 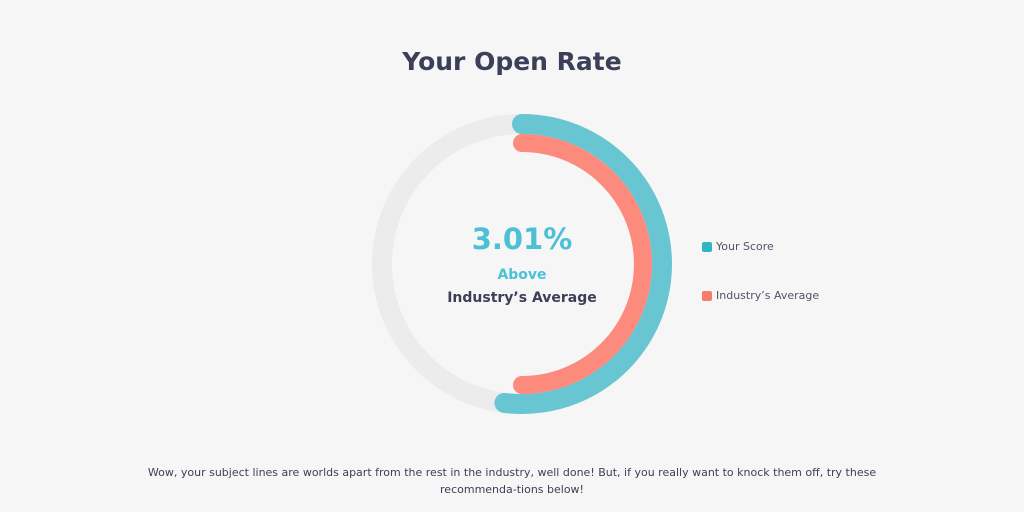 I want to click on legend-your-score: Your Score, so click(x=738, y=246).